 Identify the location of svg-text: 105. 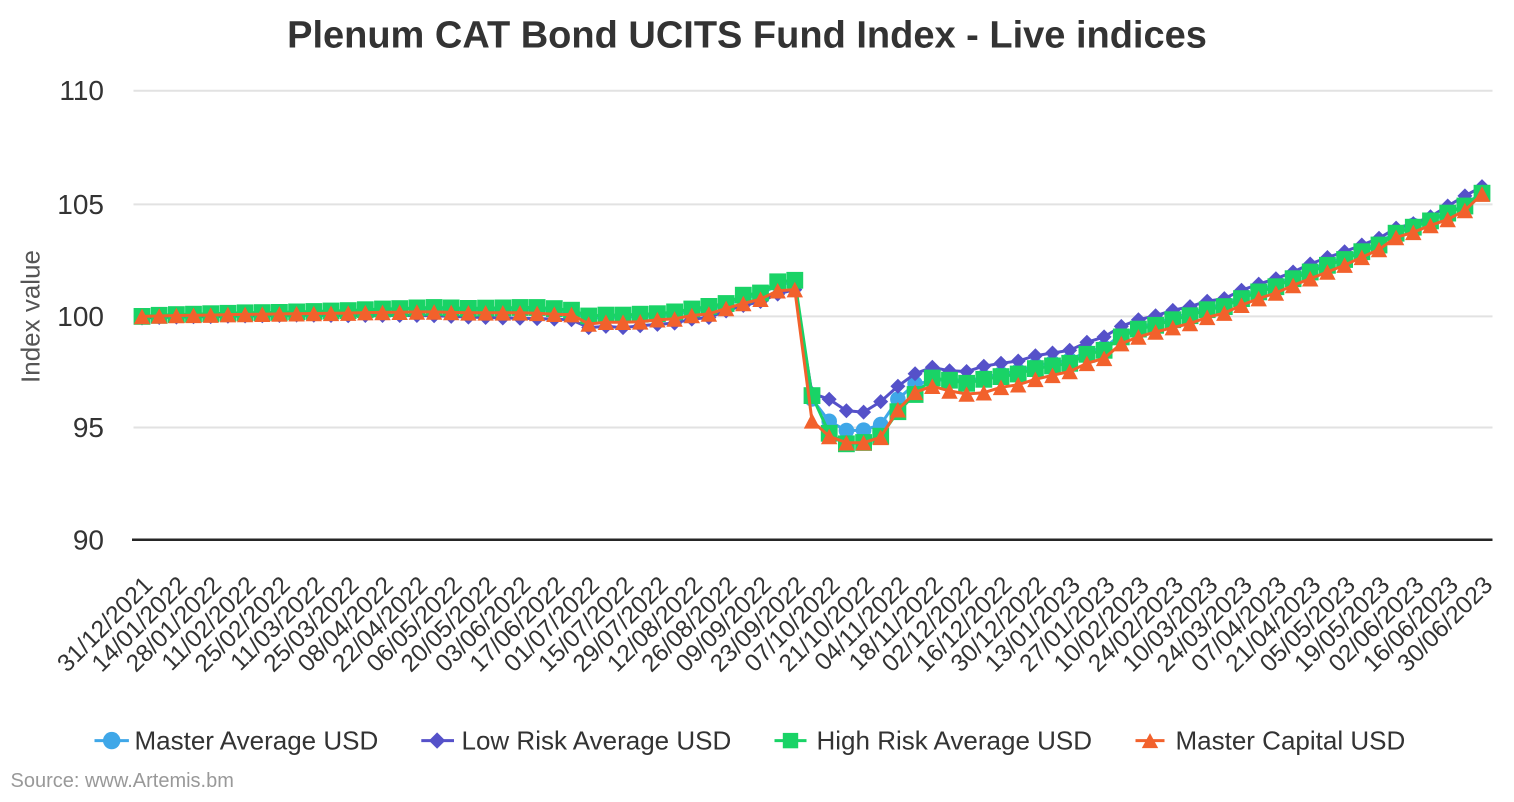
(80, 204).